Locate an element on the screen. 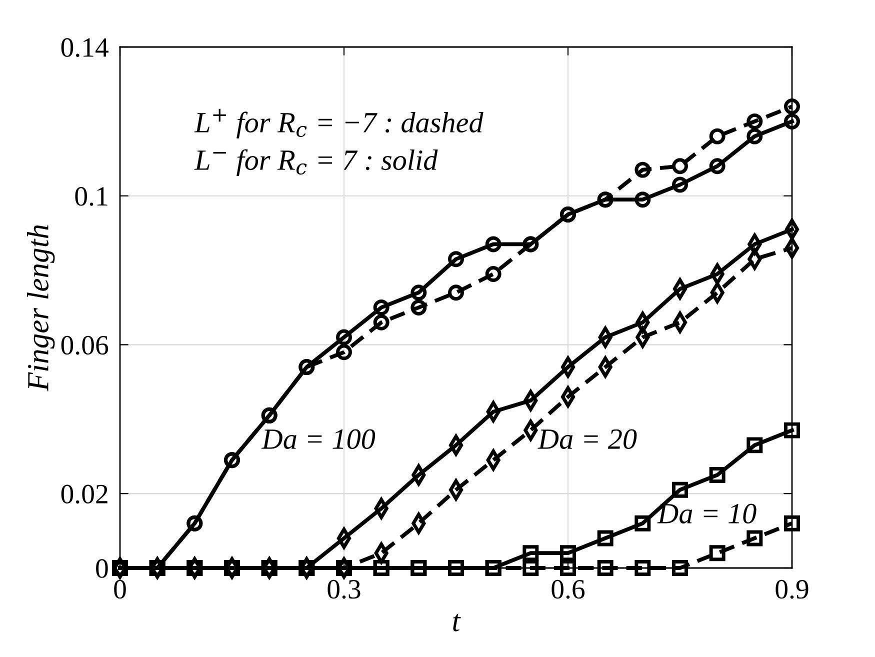 This screenshot has width=875, height=657. y-tick-label: 0.1 is located at coordinates (91, 196).